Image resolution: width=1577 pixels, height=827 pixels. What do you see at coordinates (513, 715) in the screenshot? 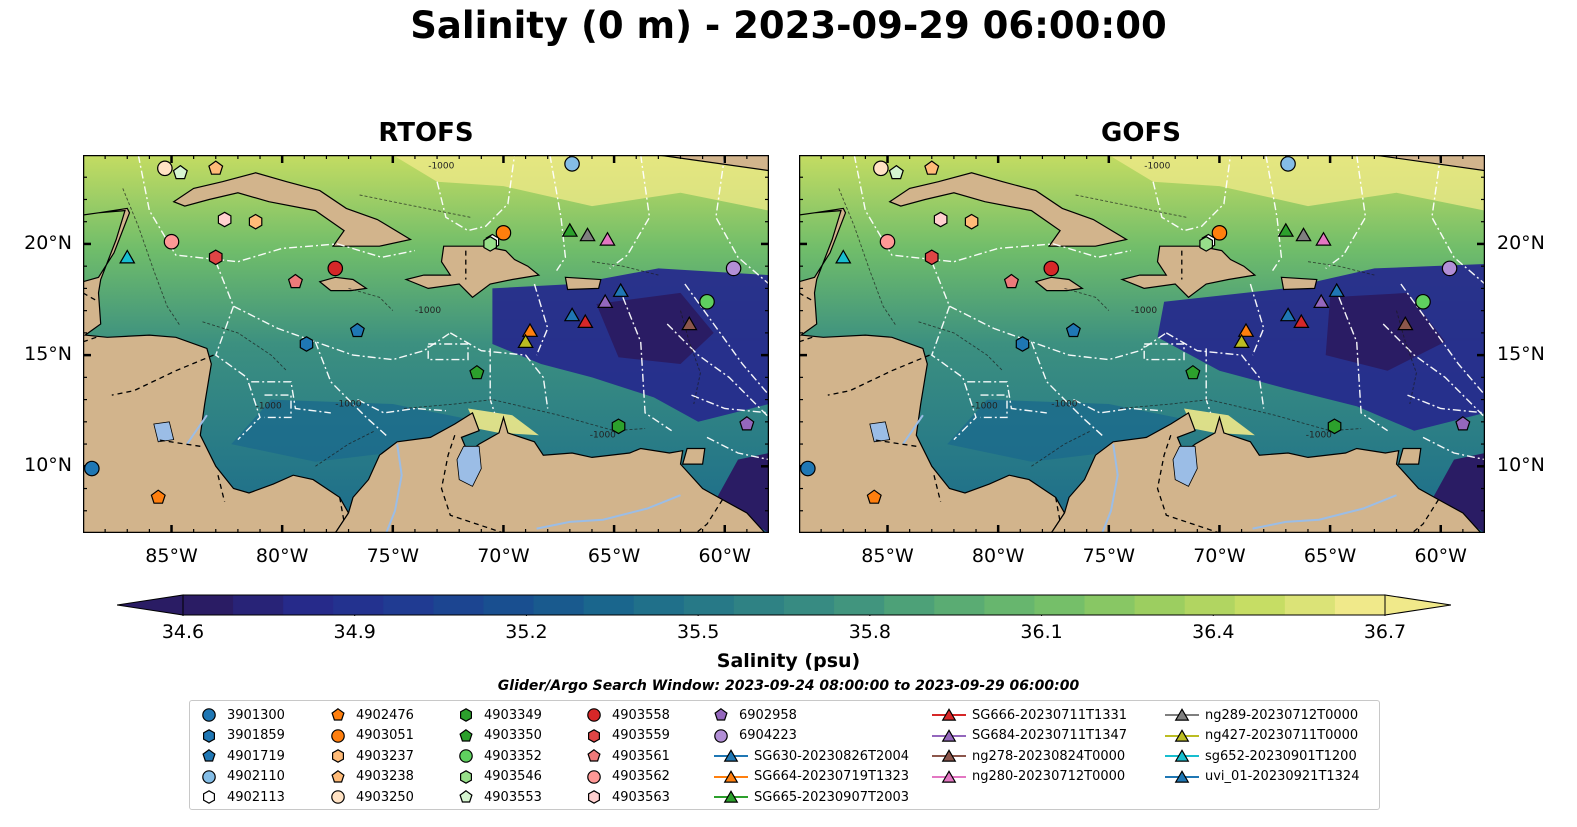
I see `legend-label: 4903349` at bounding box center [513, 715].